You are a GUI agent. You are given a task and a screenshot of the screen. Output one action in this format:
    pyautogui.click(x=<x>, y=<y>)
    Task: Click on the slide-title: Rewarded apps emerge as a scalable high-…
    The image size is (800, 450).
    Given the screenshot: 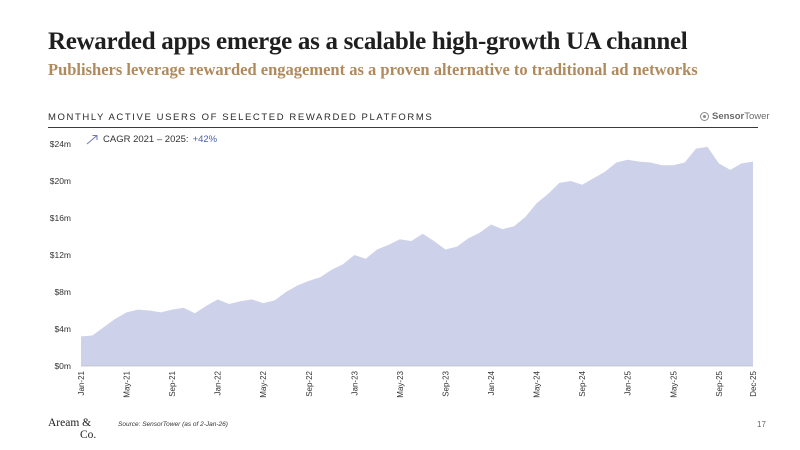 What is the action you would take?
    pyautogui.click(x=368, y=41)
    